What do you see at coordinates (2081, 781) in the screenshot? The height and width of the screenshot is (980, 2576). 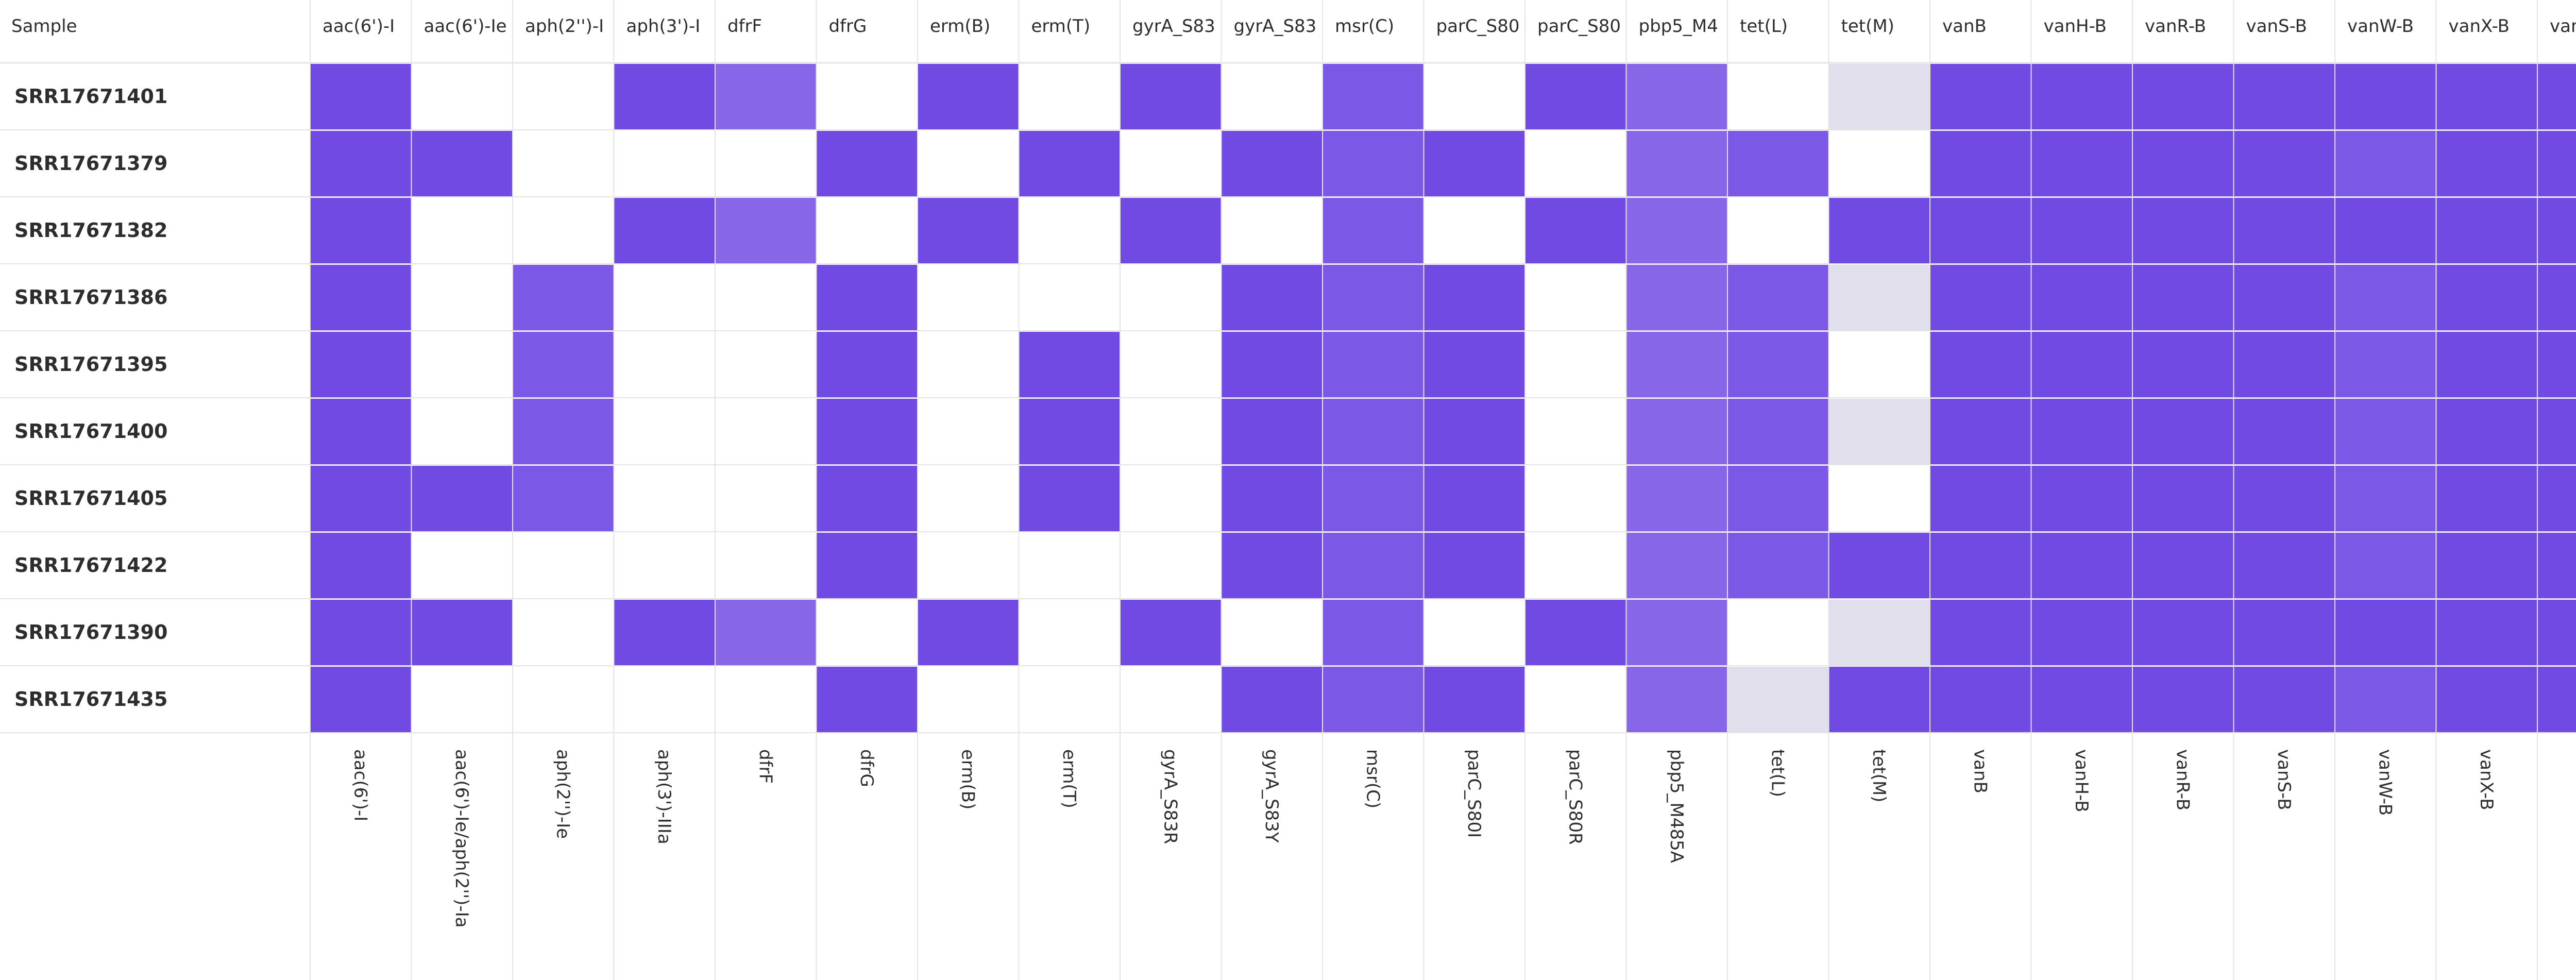 I see `column-bottom-label: vanH-B` at bounding box center [2081, 781].